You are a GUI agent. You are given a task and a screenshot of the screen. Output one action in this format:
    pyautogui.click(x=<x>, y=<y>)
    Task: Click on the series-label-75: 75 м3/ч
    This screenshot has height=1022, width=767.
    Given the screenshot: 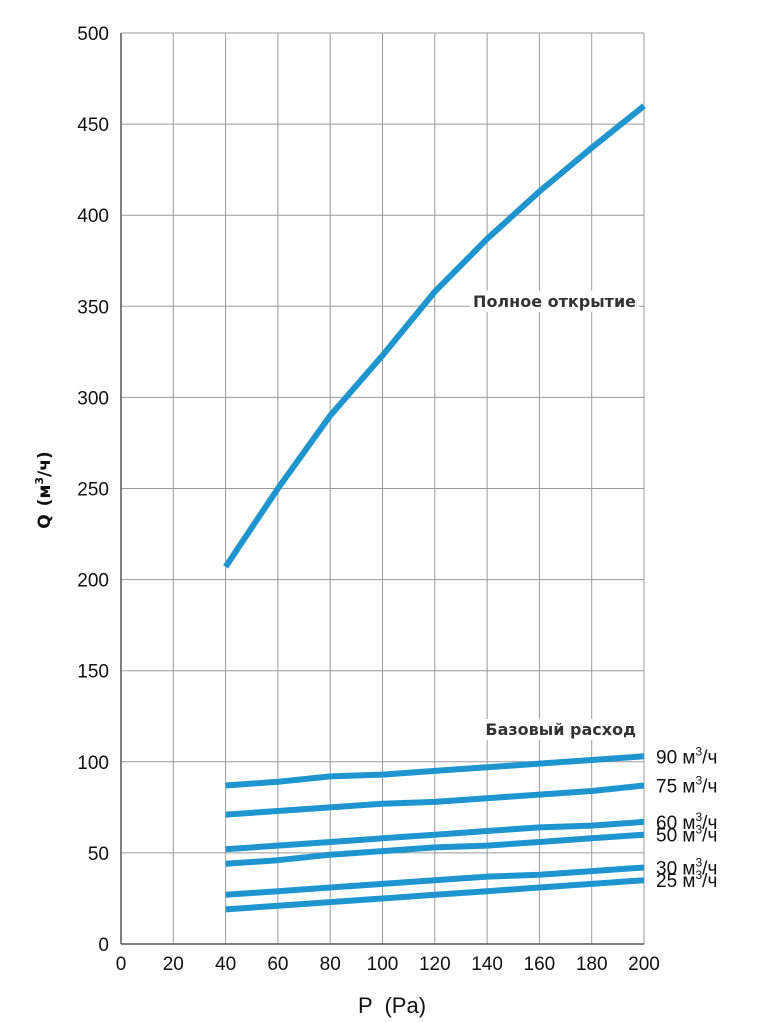 What is the action you would take?
    pyautogui.click(x=686, y=785)
    